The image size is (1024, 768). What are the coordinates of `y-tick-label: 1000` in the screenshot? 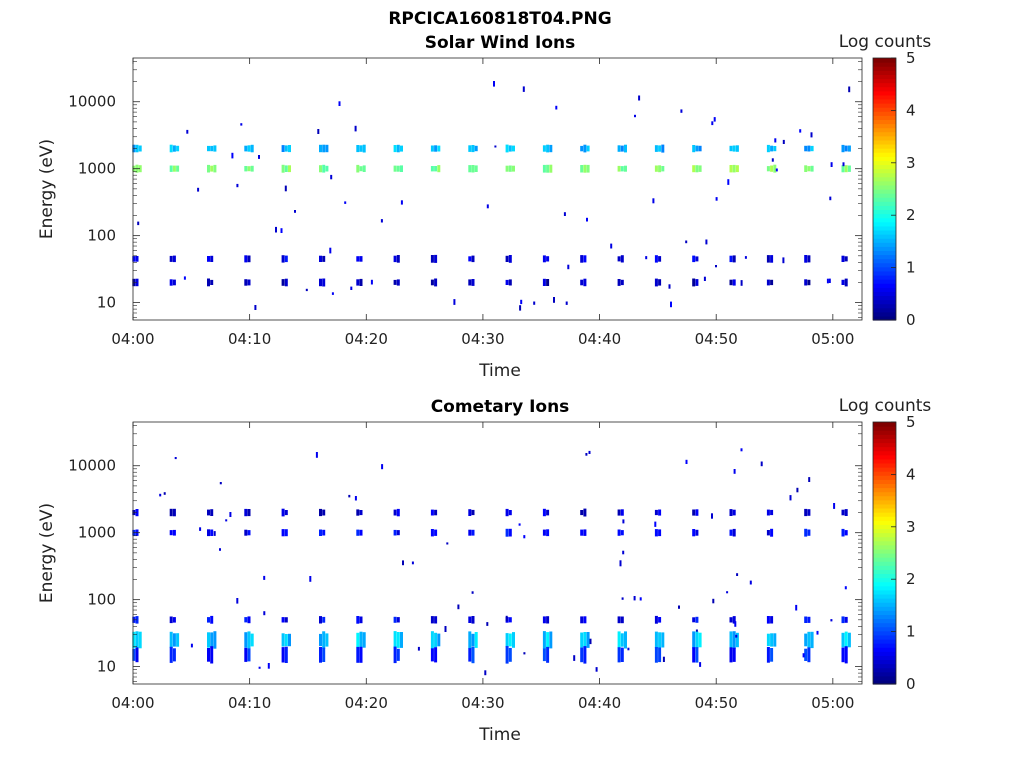 It's located at (97, 169).